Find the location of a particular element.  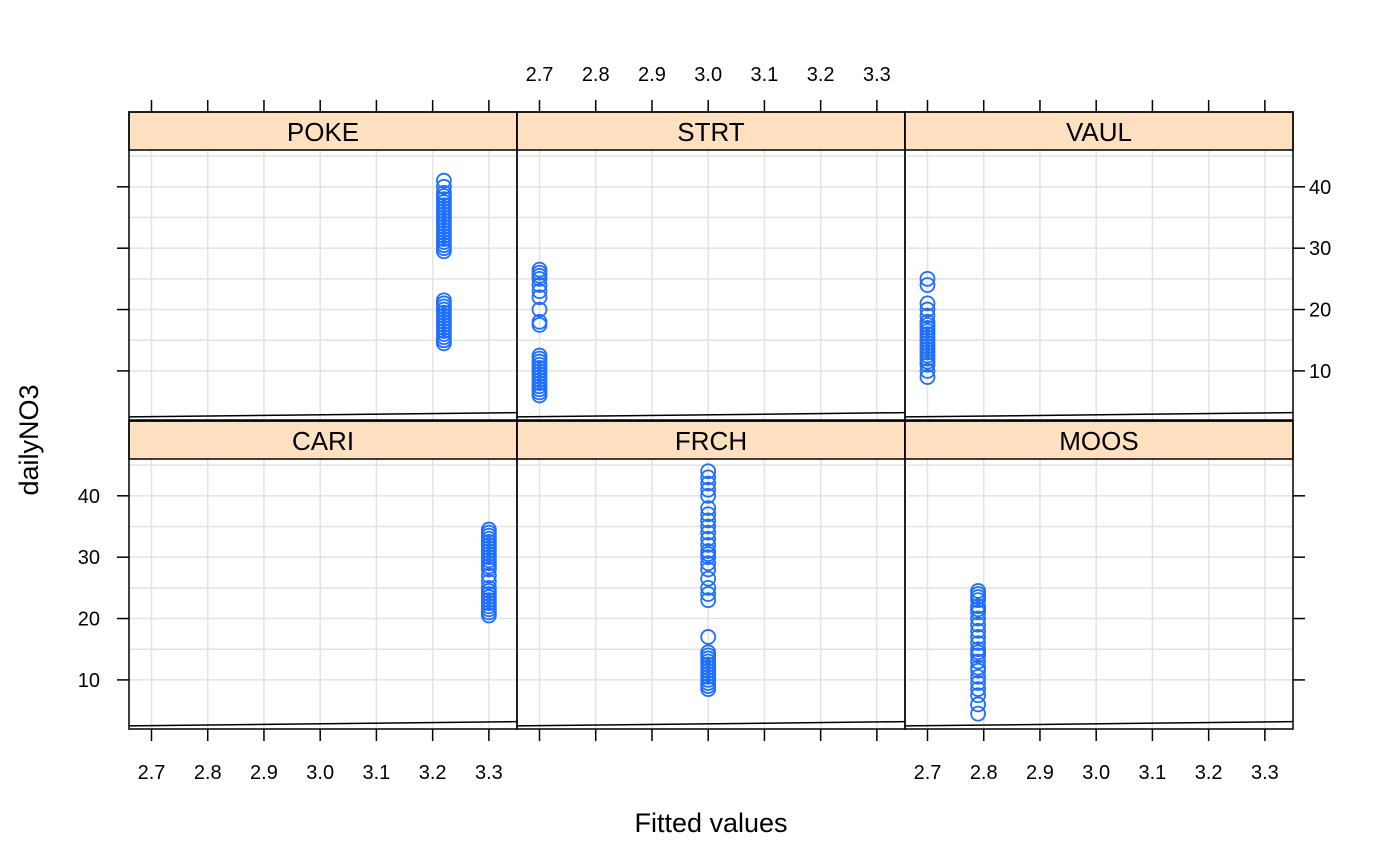

strip-label-frch: FRCH is located at coordinates (711, 441).